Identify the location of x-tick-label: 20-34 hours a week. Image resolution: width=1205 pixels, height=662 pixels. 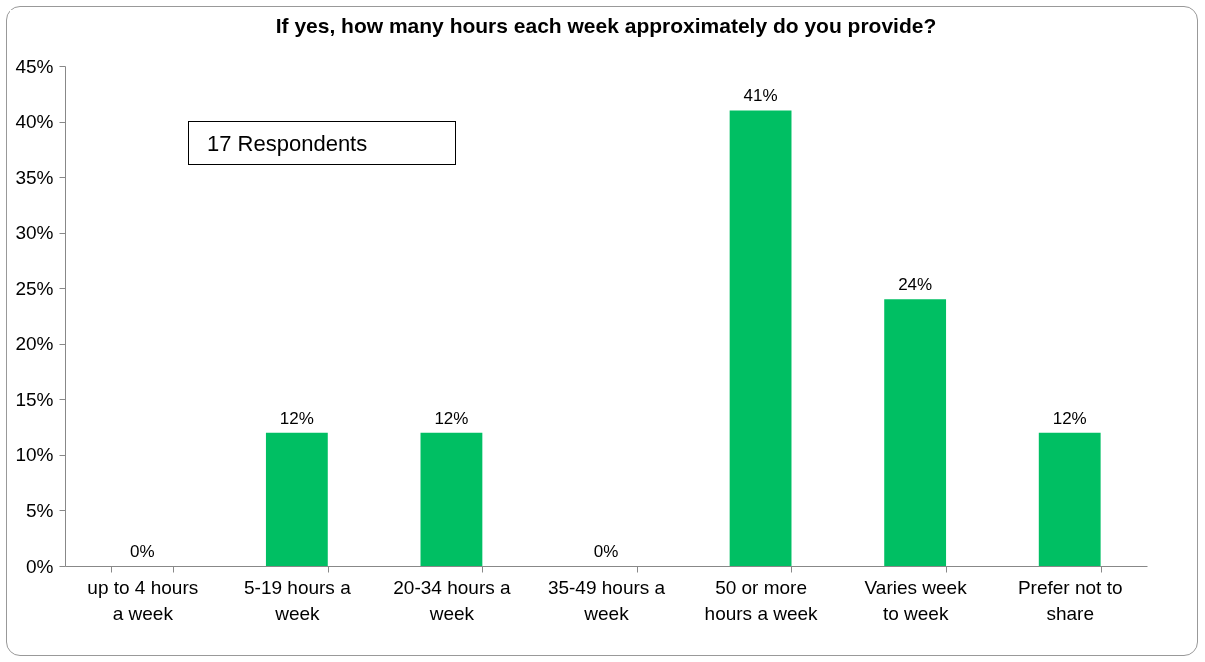
(452, 600).